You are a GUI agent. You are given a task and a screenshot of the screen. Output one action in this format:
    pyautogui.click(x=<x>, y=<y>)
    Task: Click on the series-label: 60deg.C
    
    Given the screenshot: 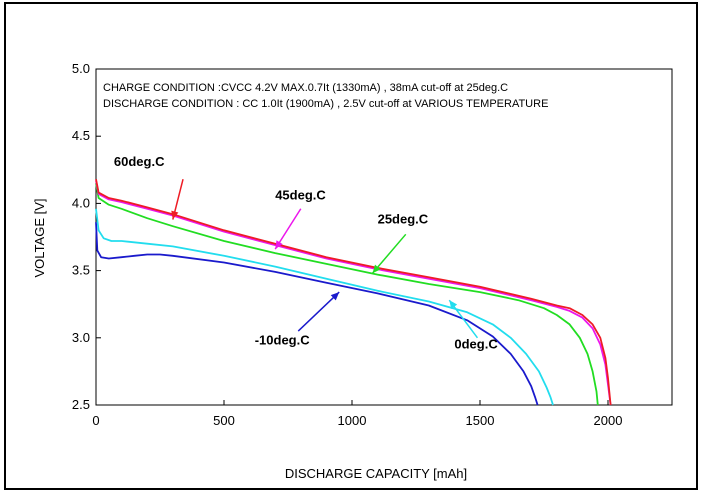 What is the action you would take?
    pyautogui.click(x=139, y=161)
    